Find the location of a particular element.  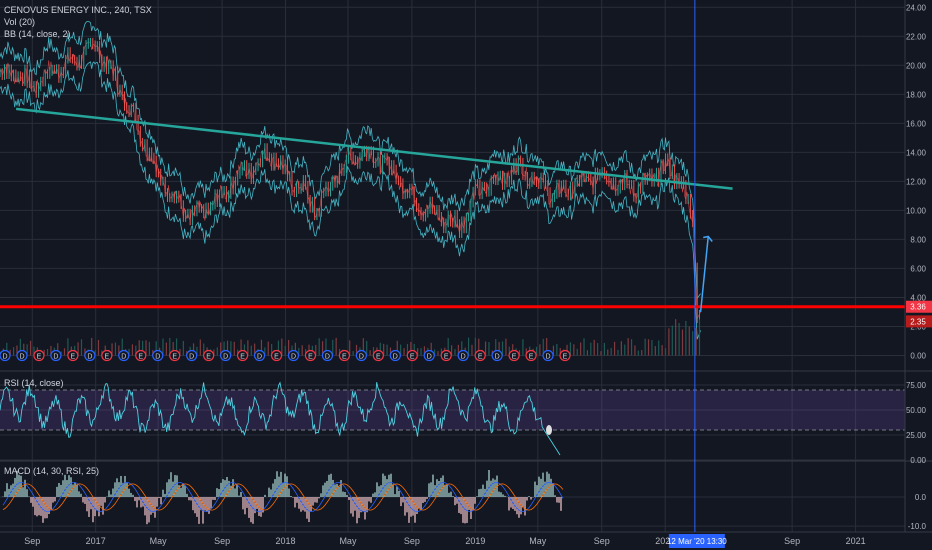

time-tick-label: 2017 is located at coordinates (96, 541).